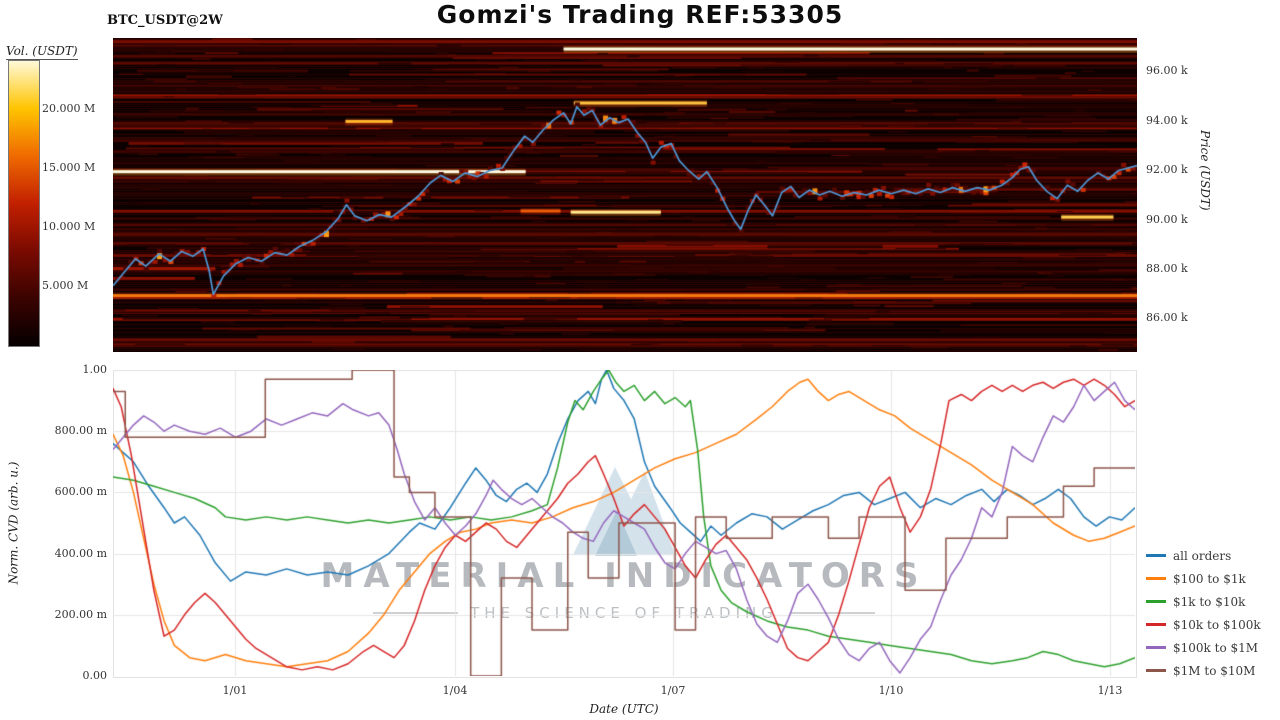 The image size is (1280, 720). Describe the element at coordinates (165, 20) in the screenshot. I see `symbol-label: BTC_USDT@2W` at that location.